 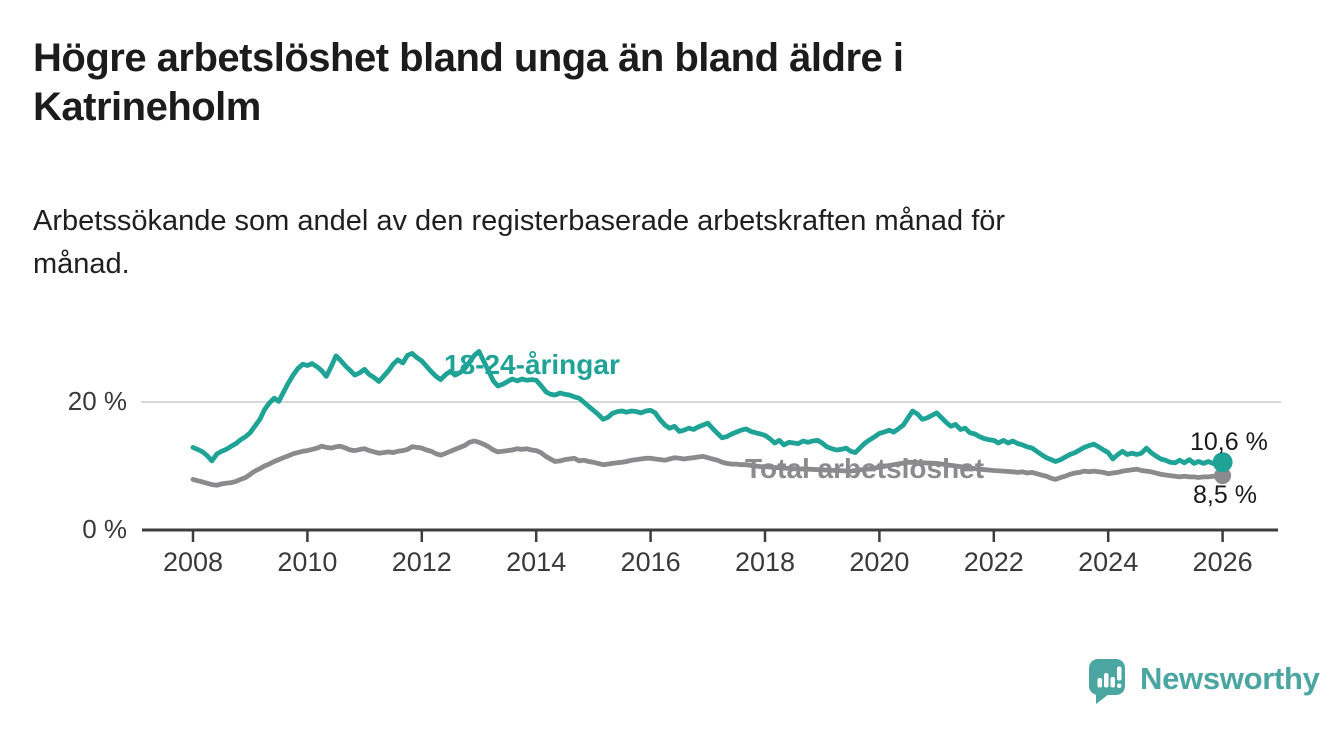 What do you see at coordinates (147, 107) in the screenshot?
I see `title-line-2: Katrineholm` at bounding box center [147, 107].